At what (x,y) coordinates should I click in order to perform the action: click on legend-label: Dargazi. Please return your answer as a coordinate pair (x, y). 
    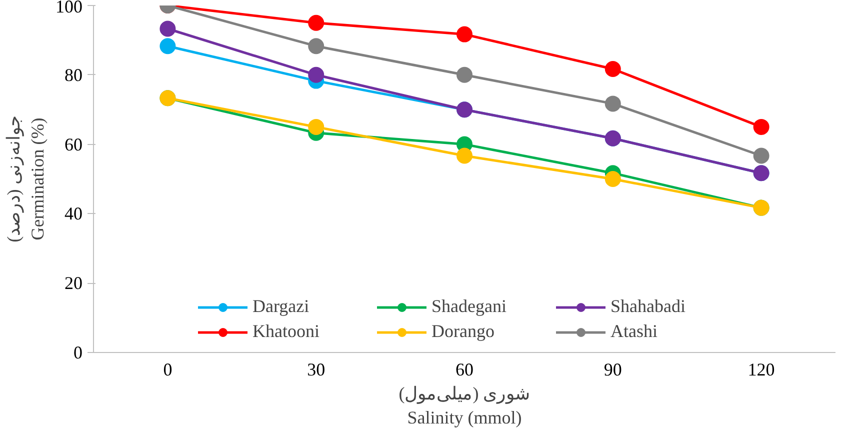
    Looking at the image, I should click on (281, 306).